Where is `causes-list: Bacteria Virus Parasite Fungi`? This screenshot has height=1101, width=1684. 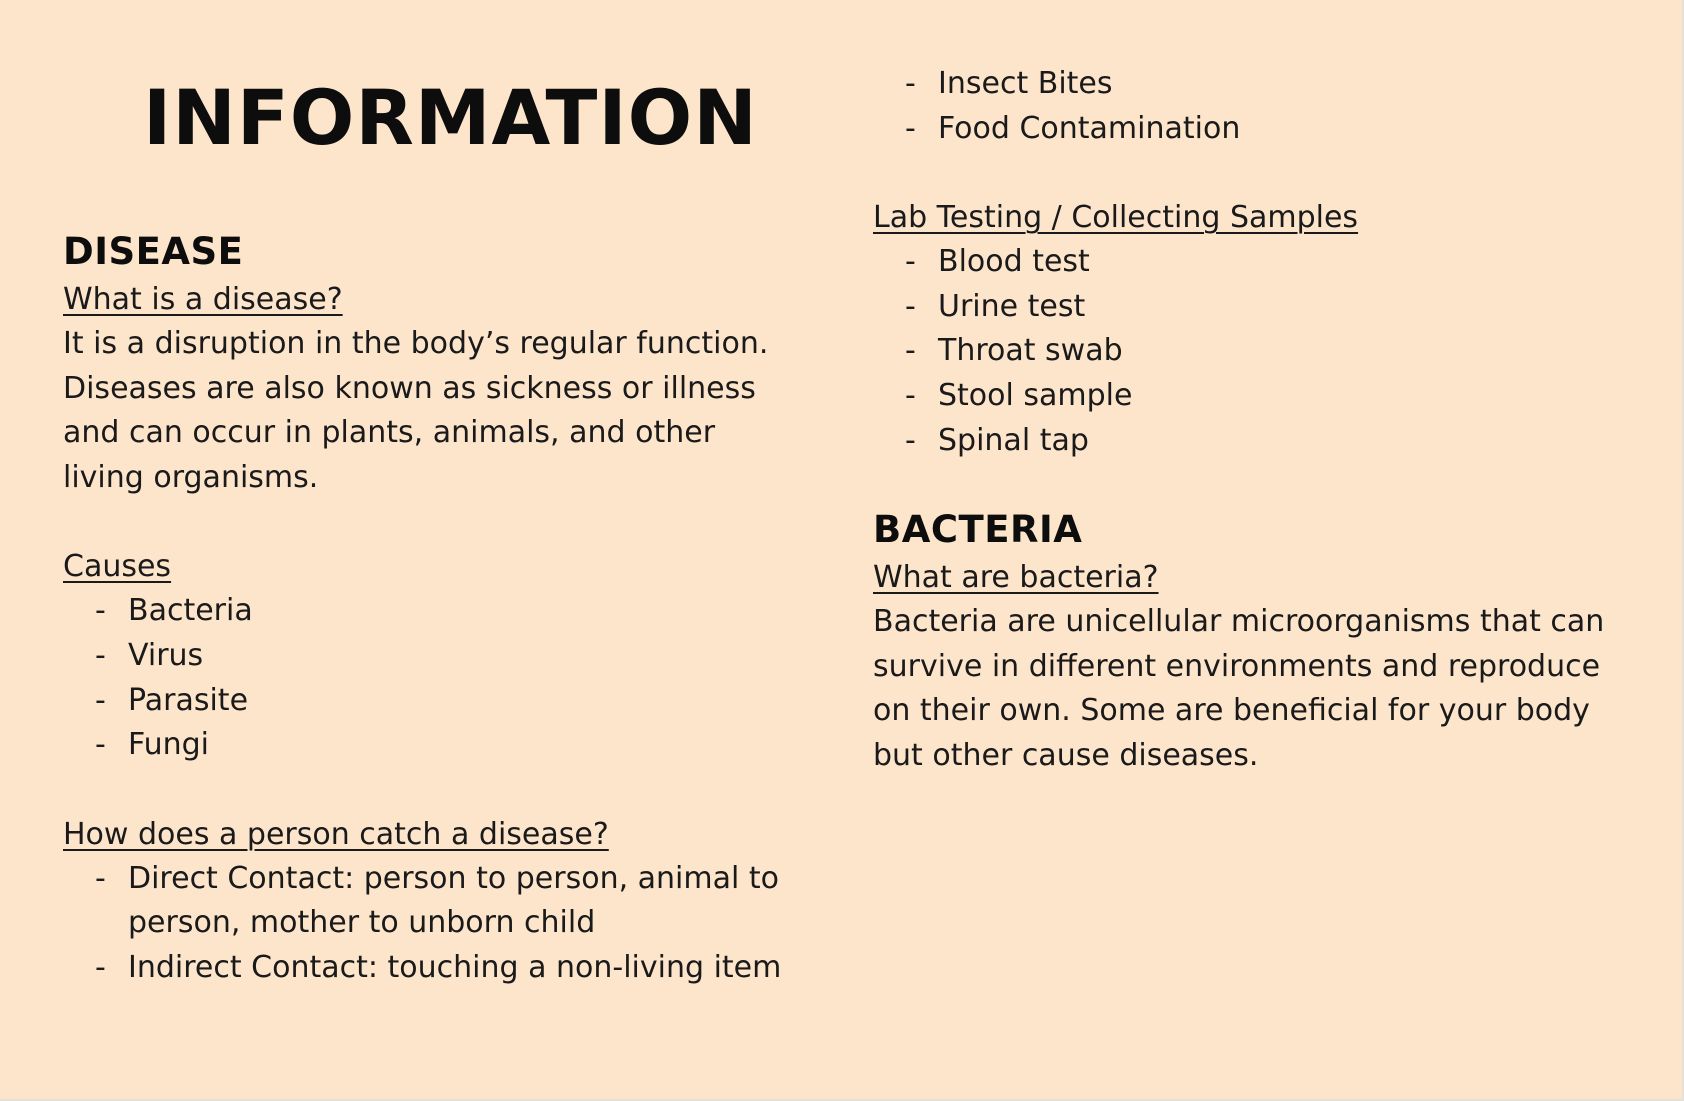 causes-list: Bacteria Virus Parasite Fungi is located at coordinates (443, 678).